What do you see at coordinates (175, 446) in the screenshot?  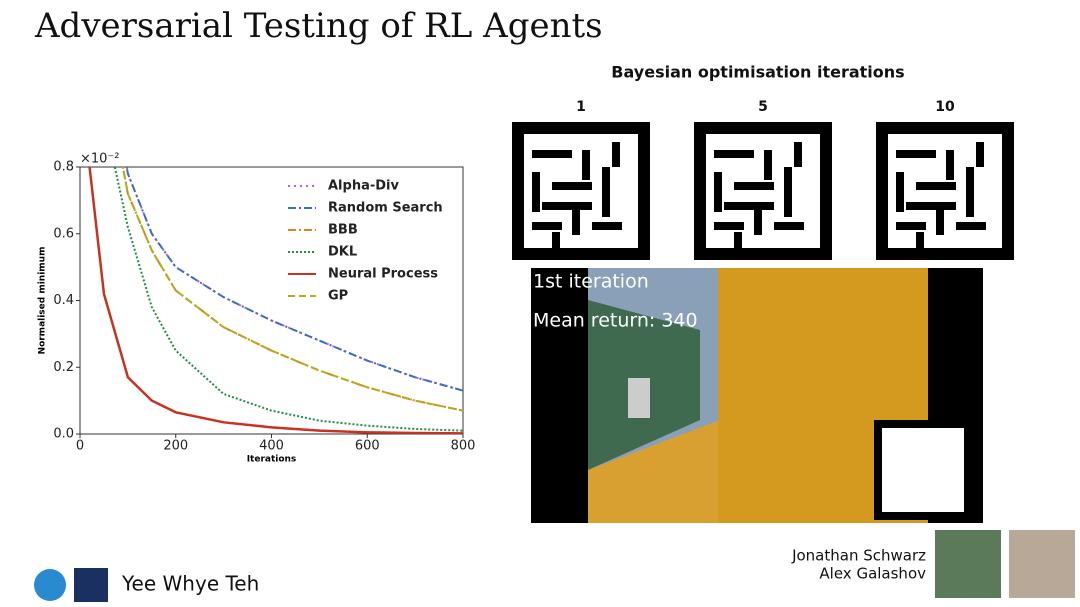 I see `x-tick-label: 200` at bounding box center [175, 446].